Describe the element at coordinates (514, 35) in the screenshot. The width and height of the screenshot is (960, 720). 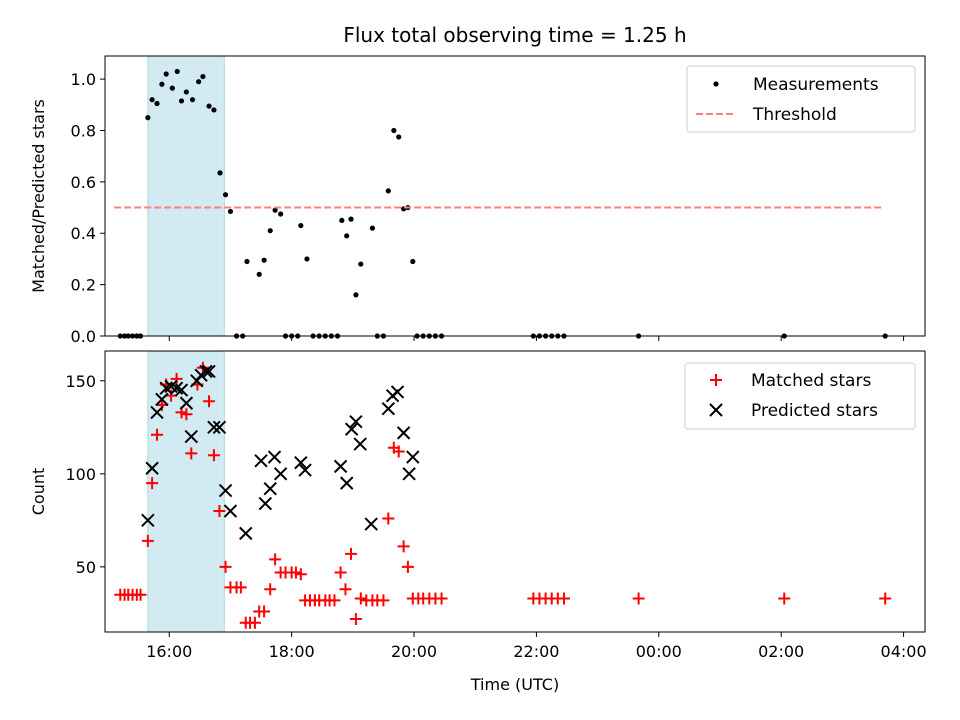
I see `chart-title: Flux total observing time = 1.25 h` at that location.